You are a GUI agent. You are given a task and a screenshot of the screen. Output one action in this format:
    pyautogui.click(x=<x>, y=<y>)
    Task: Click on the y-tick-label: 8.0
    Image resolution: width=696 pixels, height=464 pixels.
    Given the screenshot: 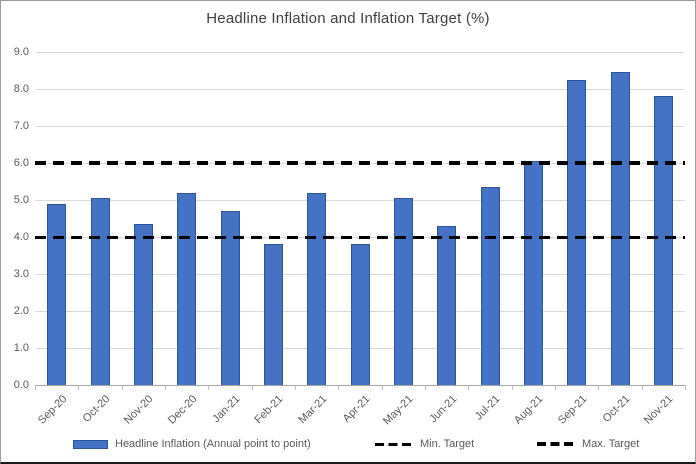 What is the action you would take?
    pyautogui.click(x=21, y=89)
    